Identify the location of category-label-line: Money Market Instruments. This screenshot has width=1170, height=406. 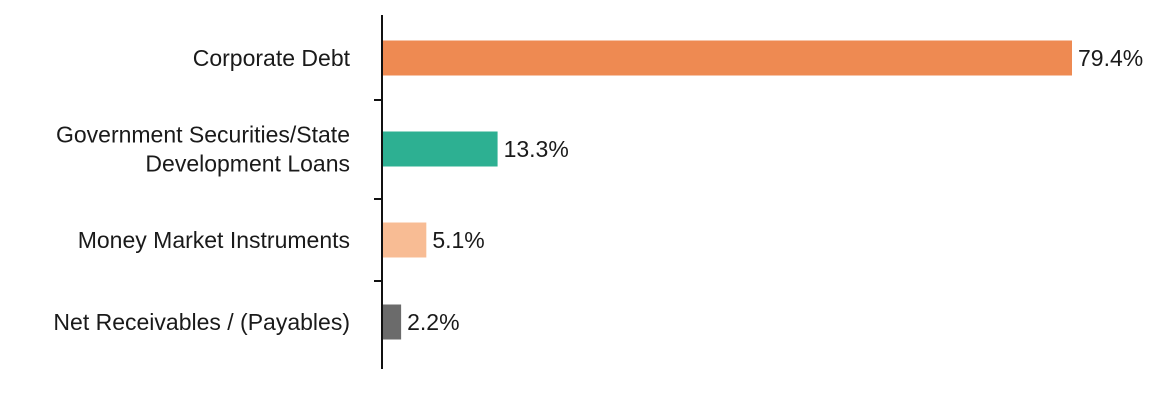
(214, 240).